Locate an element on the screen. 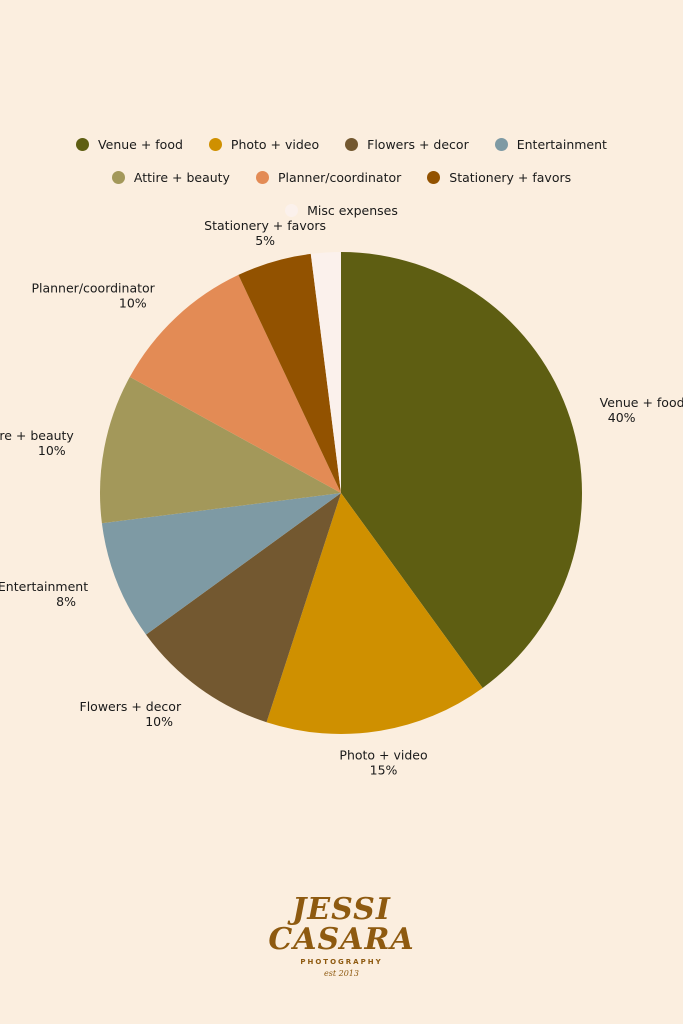  logo-line-1: JESSI is located at coordinates (341, 909).